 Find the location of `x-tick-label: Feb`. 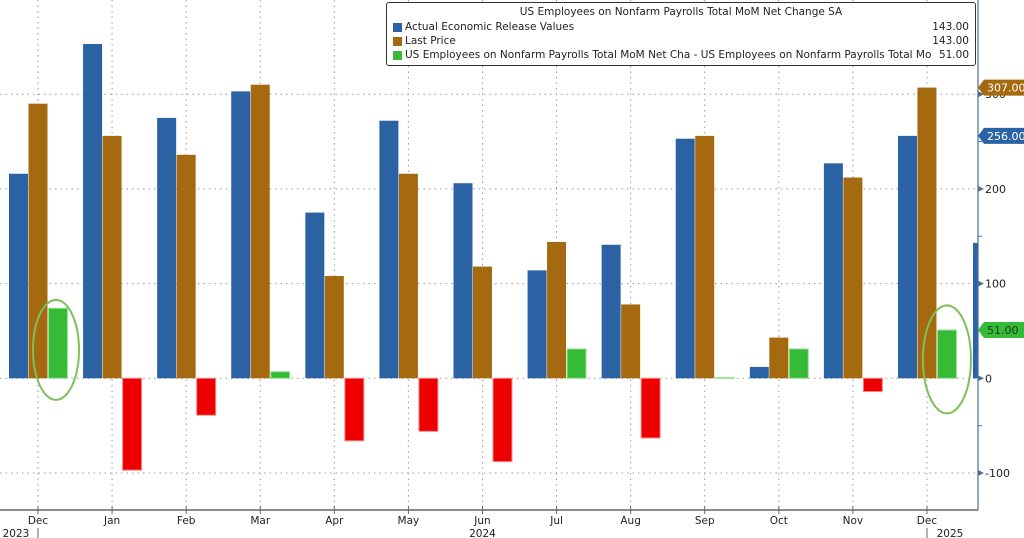

x-tick-label: Feb is located at coordinates (186, 521).